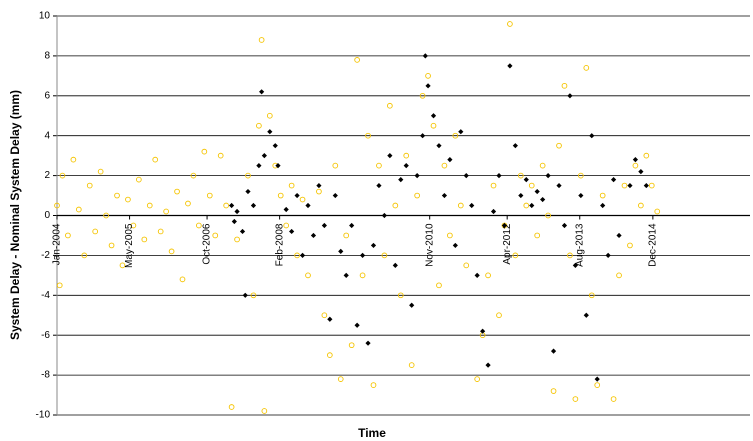 The width and height of the screenshot is (753, 441). Describe the element at coordinates (47, 56) in the screenshot. I see `y-tick-label: 8` at that location.